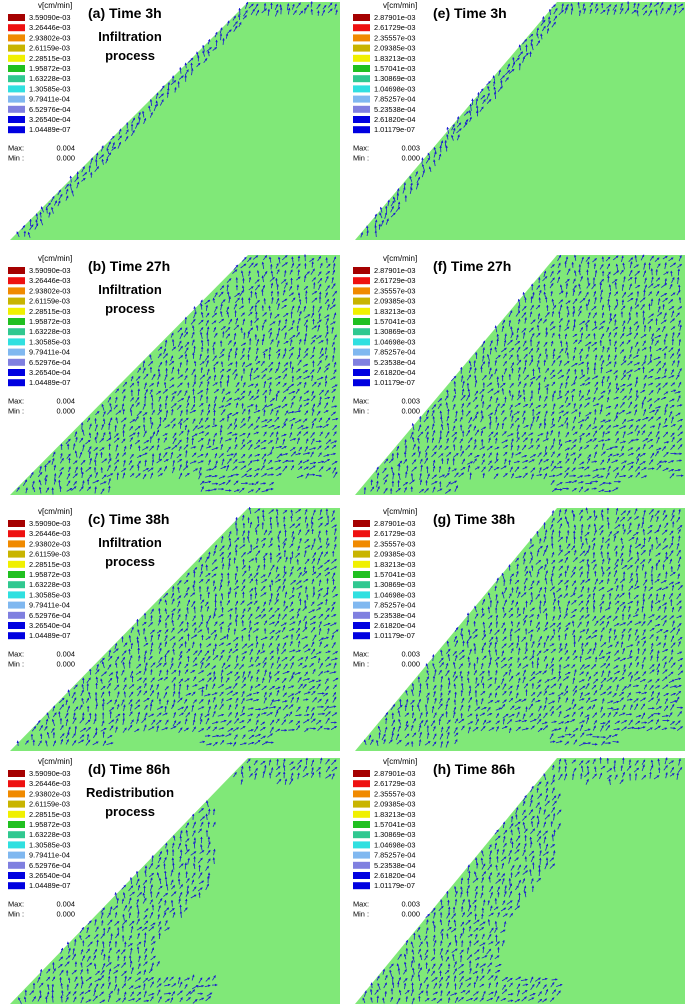 Image resolution: width=685 pixels, height=1007 pixels. I want to click on max-value: 0.004, so click(66, 147).